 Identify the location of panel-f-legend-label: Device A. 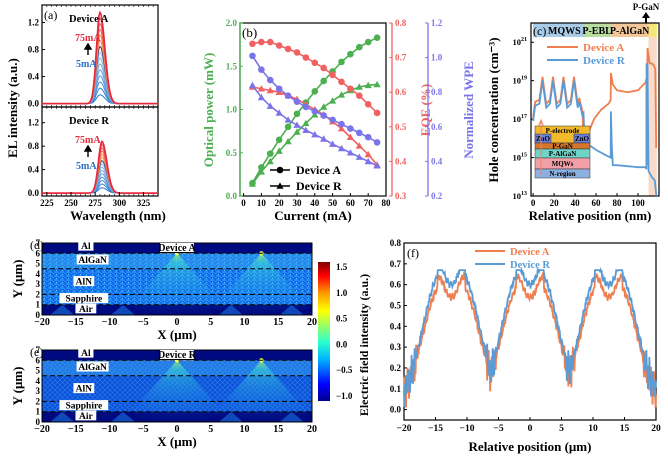
(530, 252).